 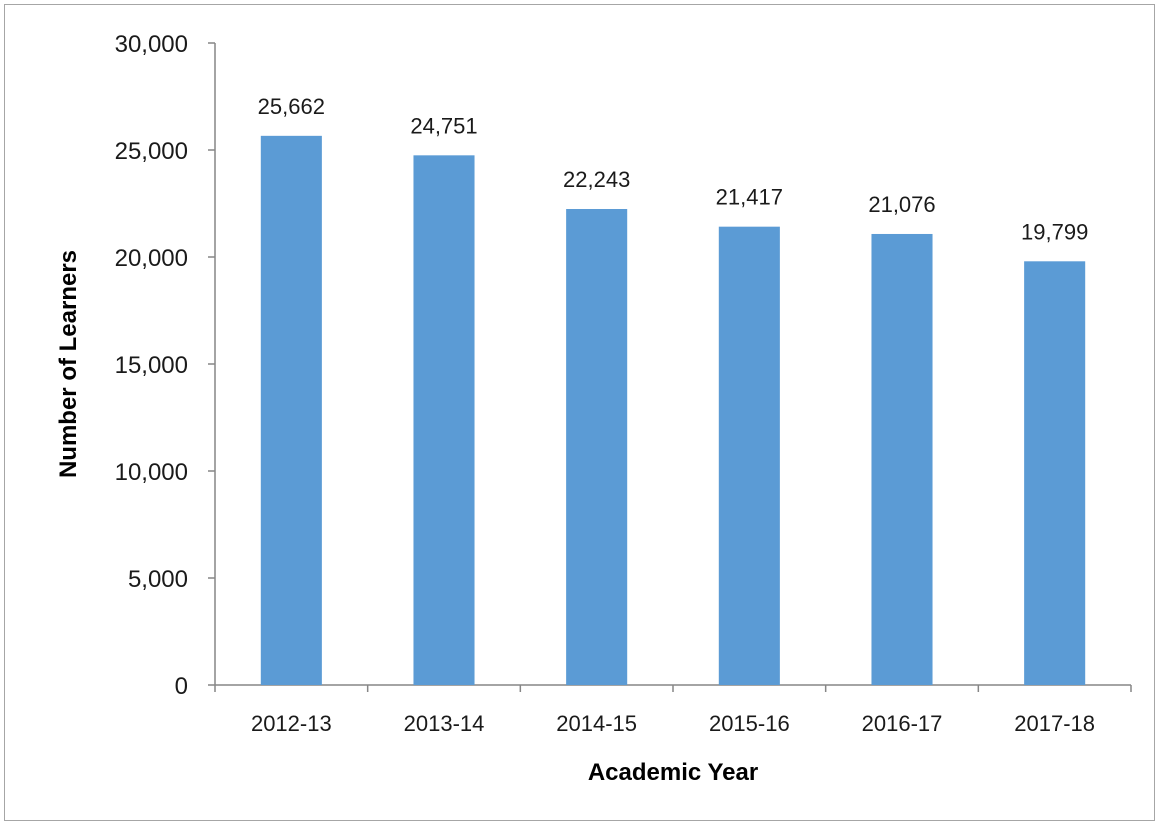 What do you see at coordinates (902, 723) in the screenshot?
I see `x-tick-label: 2016-17` at bounding box center [902, 723].